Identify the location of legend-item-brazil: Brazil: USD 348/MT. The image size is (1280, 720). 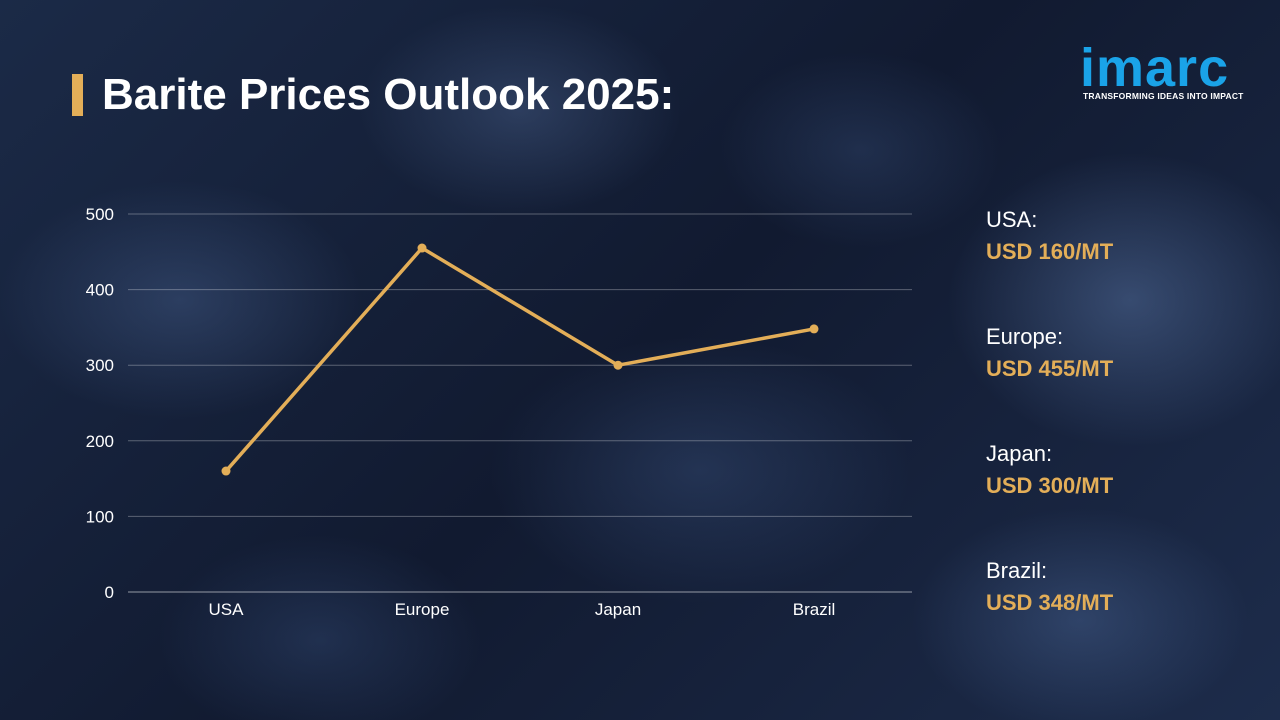
(1049, 587).